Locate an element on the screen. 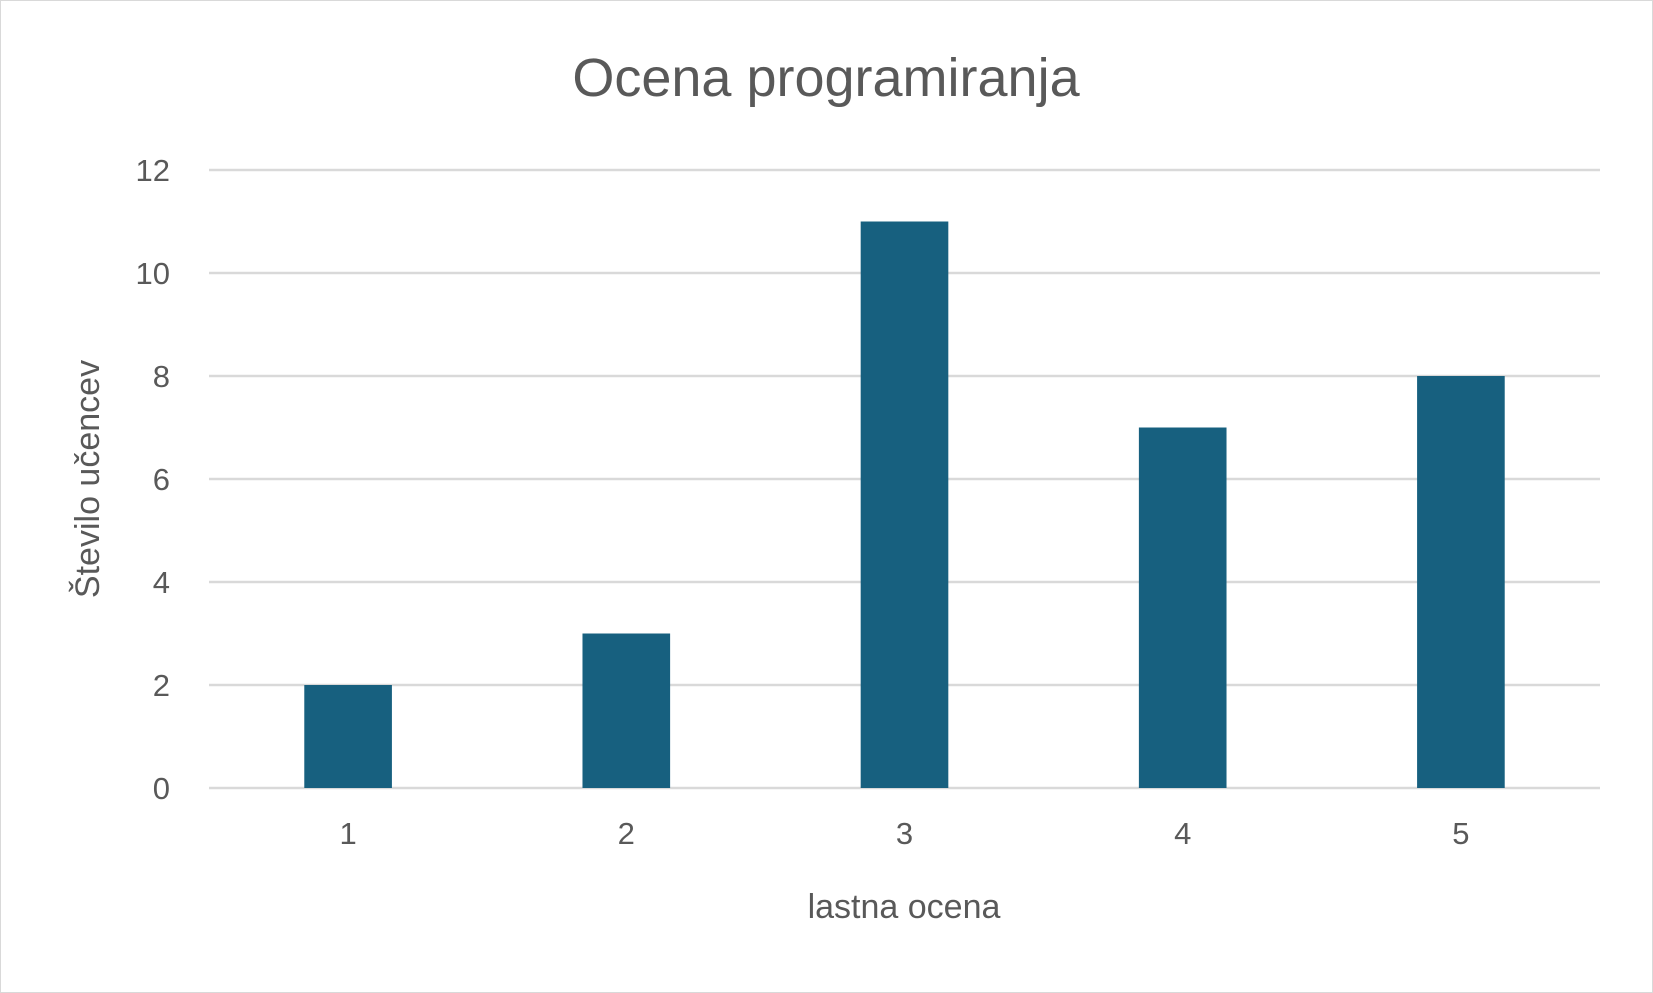  y-tick-label: 6 is located at coordinates (161, 479).